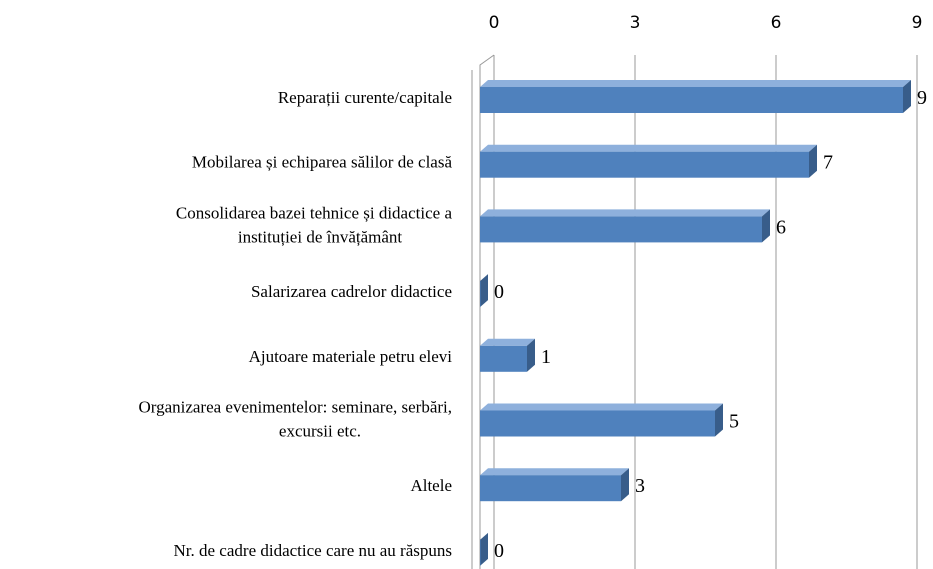  Describe the element at coordinates (776, 23) in the screenshot. I see `x-tick-label: 6` at that location.